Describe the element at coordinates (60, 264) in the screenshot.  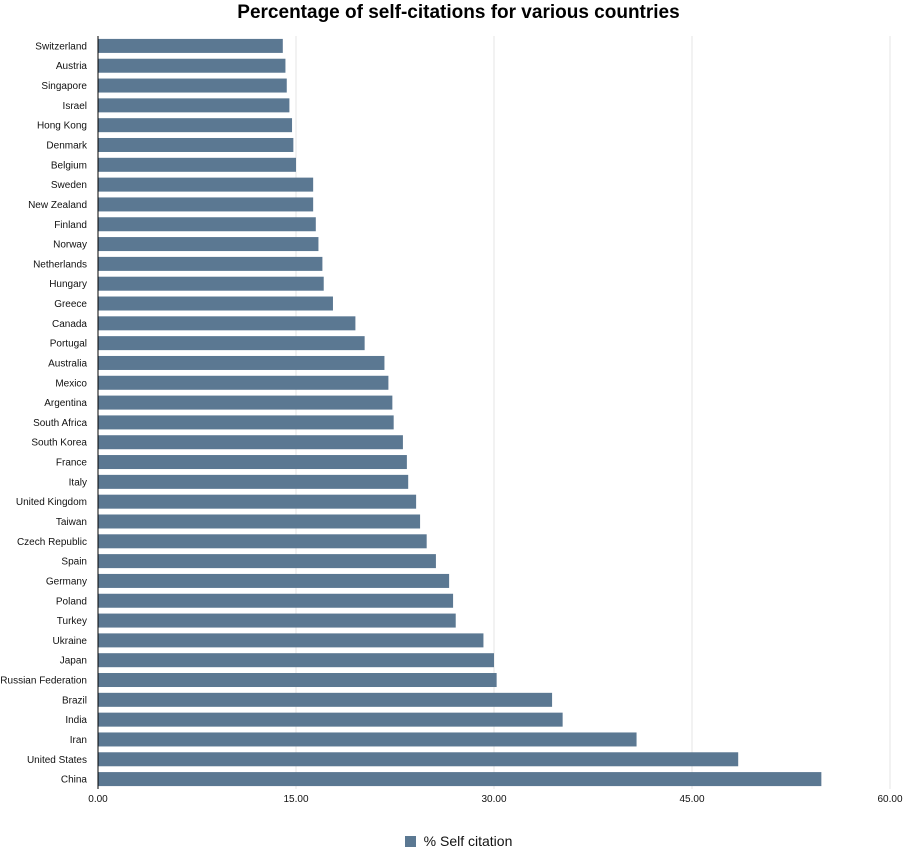
I see `category-label: Netherlands` at that location.